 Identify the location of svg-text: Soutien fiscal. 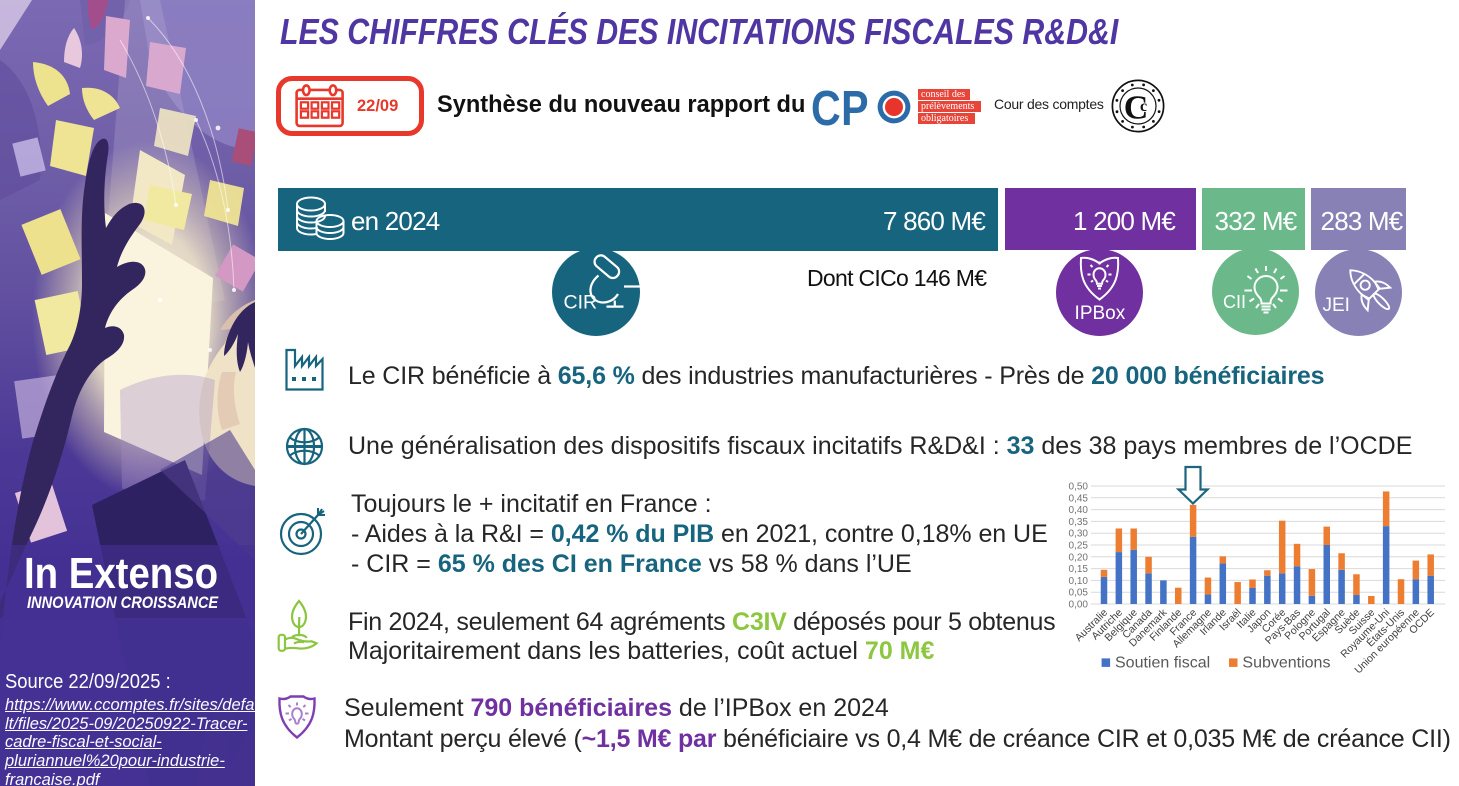
(1162, 662).